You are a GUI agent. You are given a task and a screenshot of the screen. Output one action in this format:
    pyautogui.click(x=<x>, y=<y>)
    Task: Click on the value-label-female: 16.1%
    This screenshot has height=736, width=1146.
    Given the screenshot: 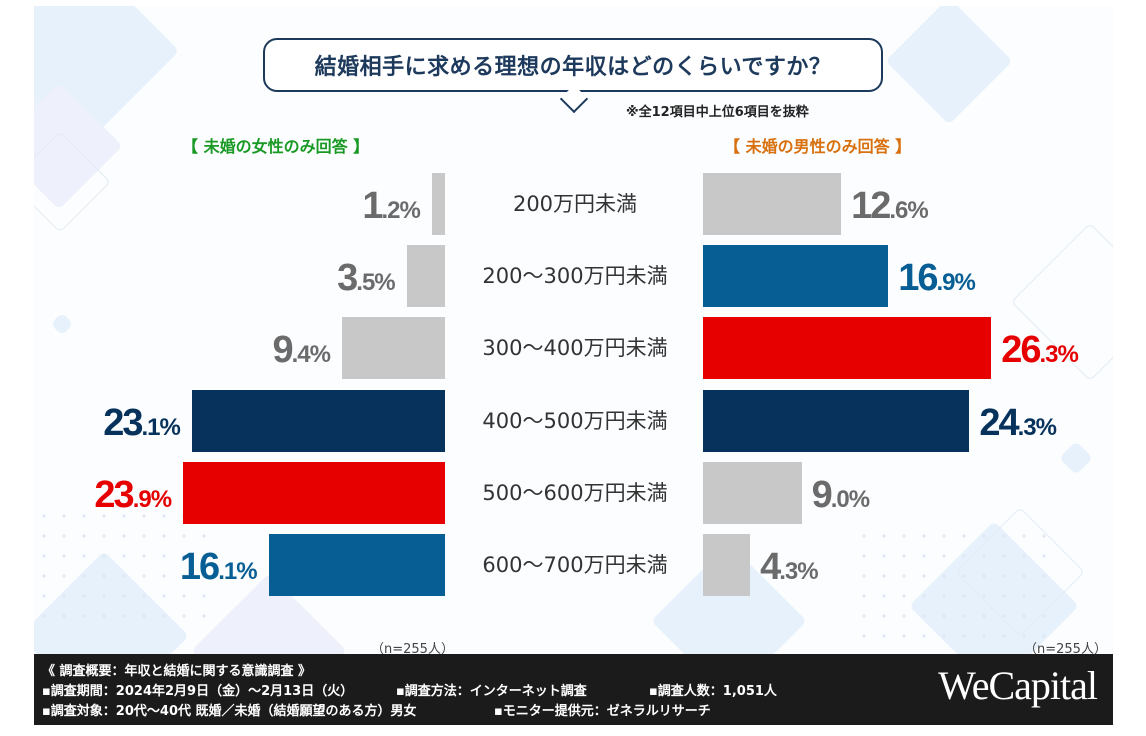 What is the action you would take?
    pyautogui.click(x=218, y=567)
    